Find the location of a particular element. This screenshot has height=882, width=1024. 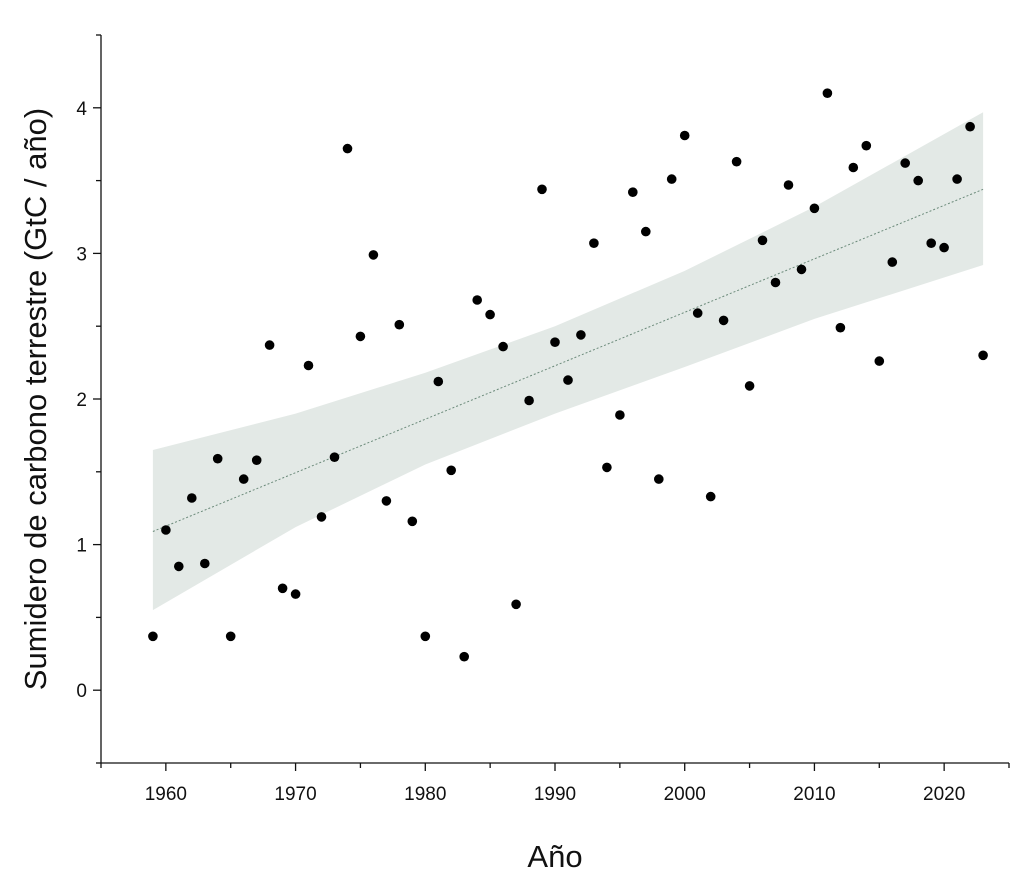

x-tick-label: 1980 is located at coordinates (425, 794).